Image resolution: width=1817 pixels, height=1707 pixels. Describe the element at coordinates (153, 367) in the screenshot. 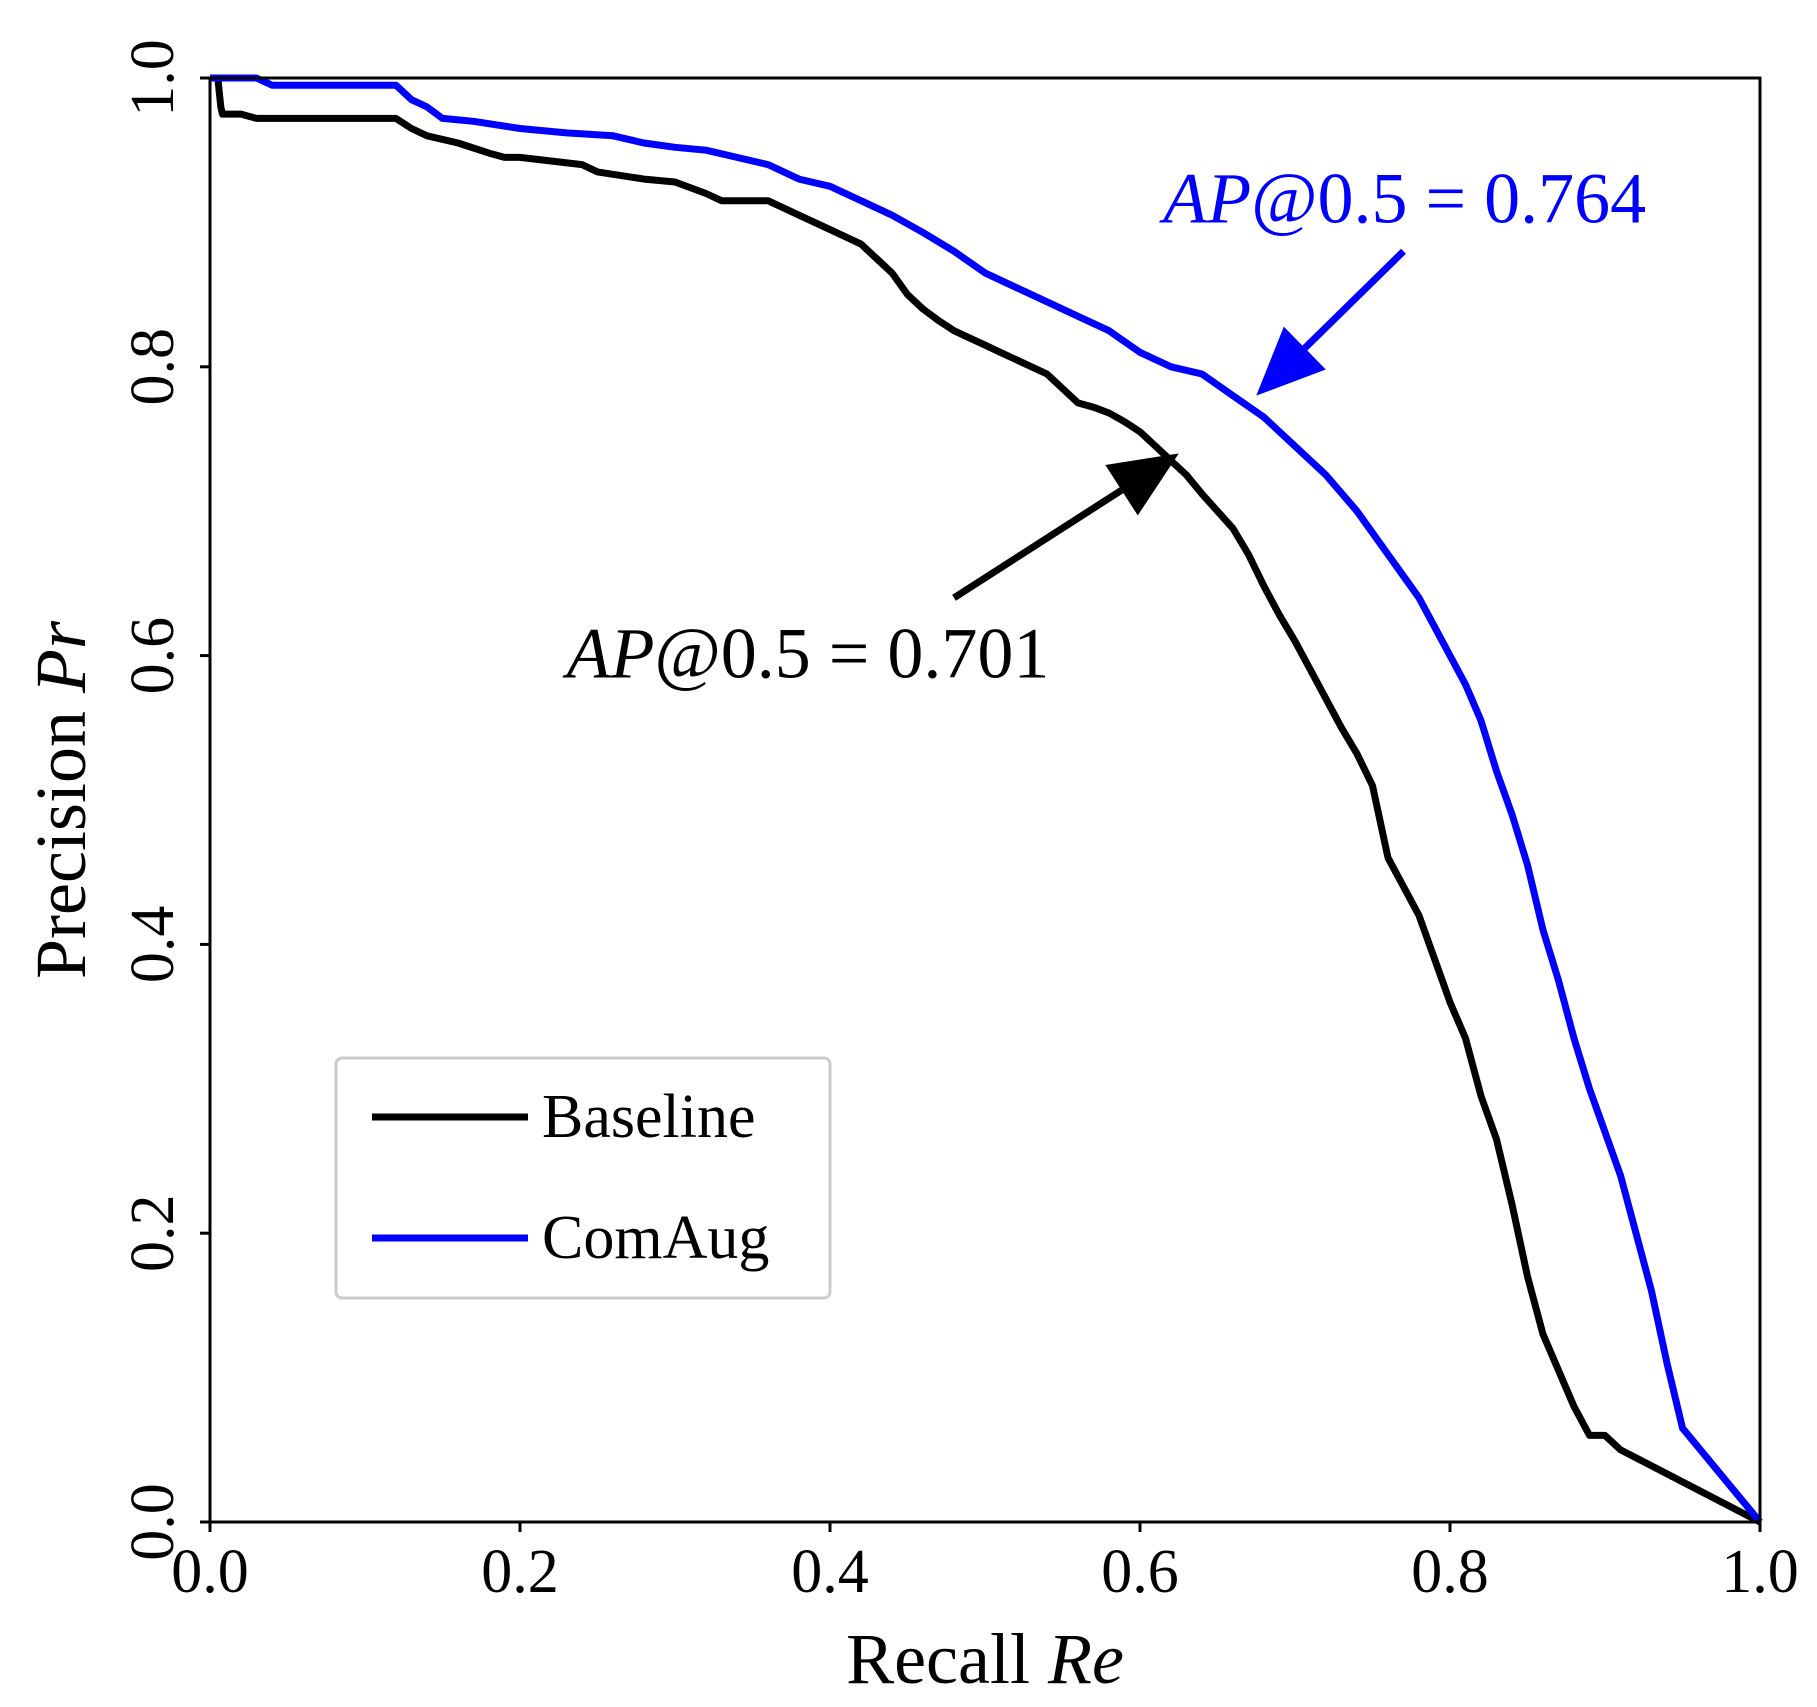

I see `y-tick-label: 0.8` at that location.